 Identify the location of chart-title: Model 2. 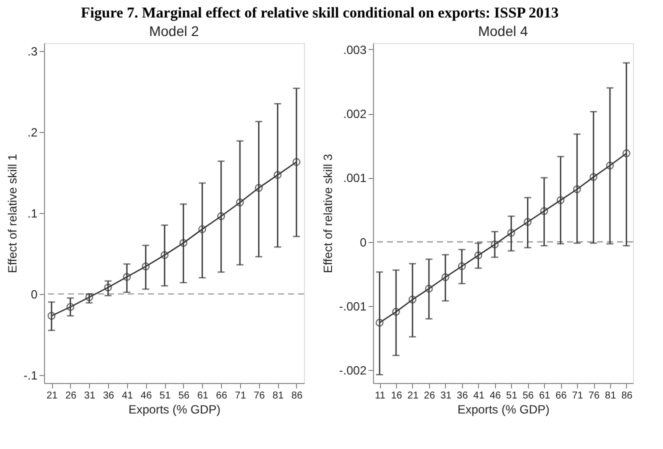
(174, 31).